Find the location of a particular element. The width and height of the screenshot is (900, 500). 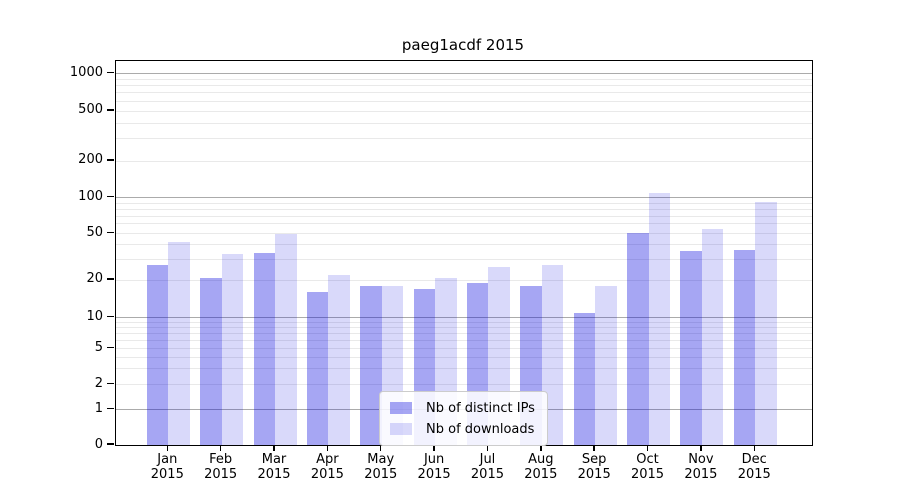

y-tick-label-2: 2 is located at coordinates (98, 383).